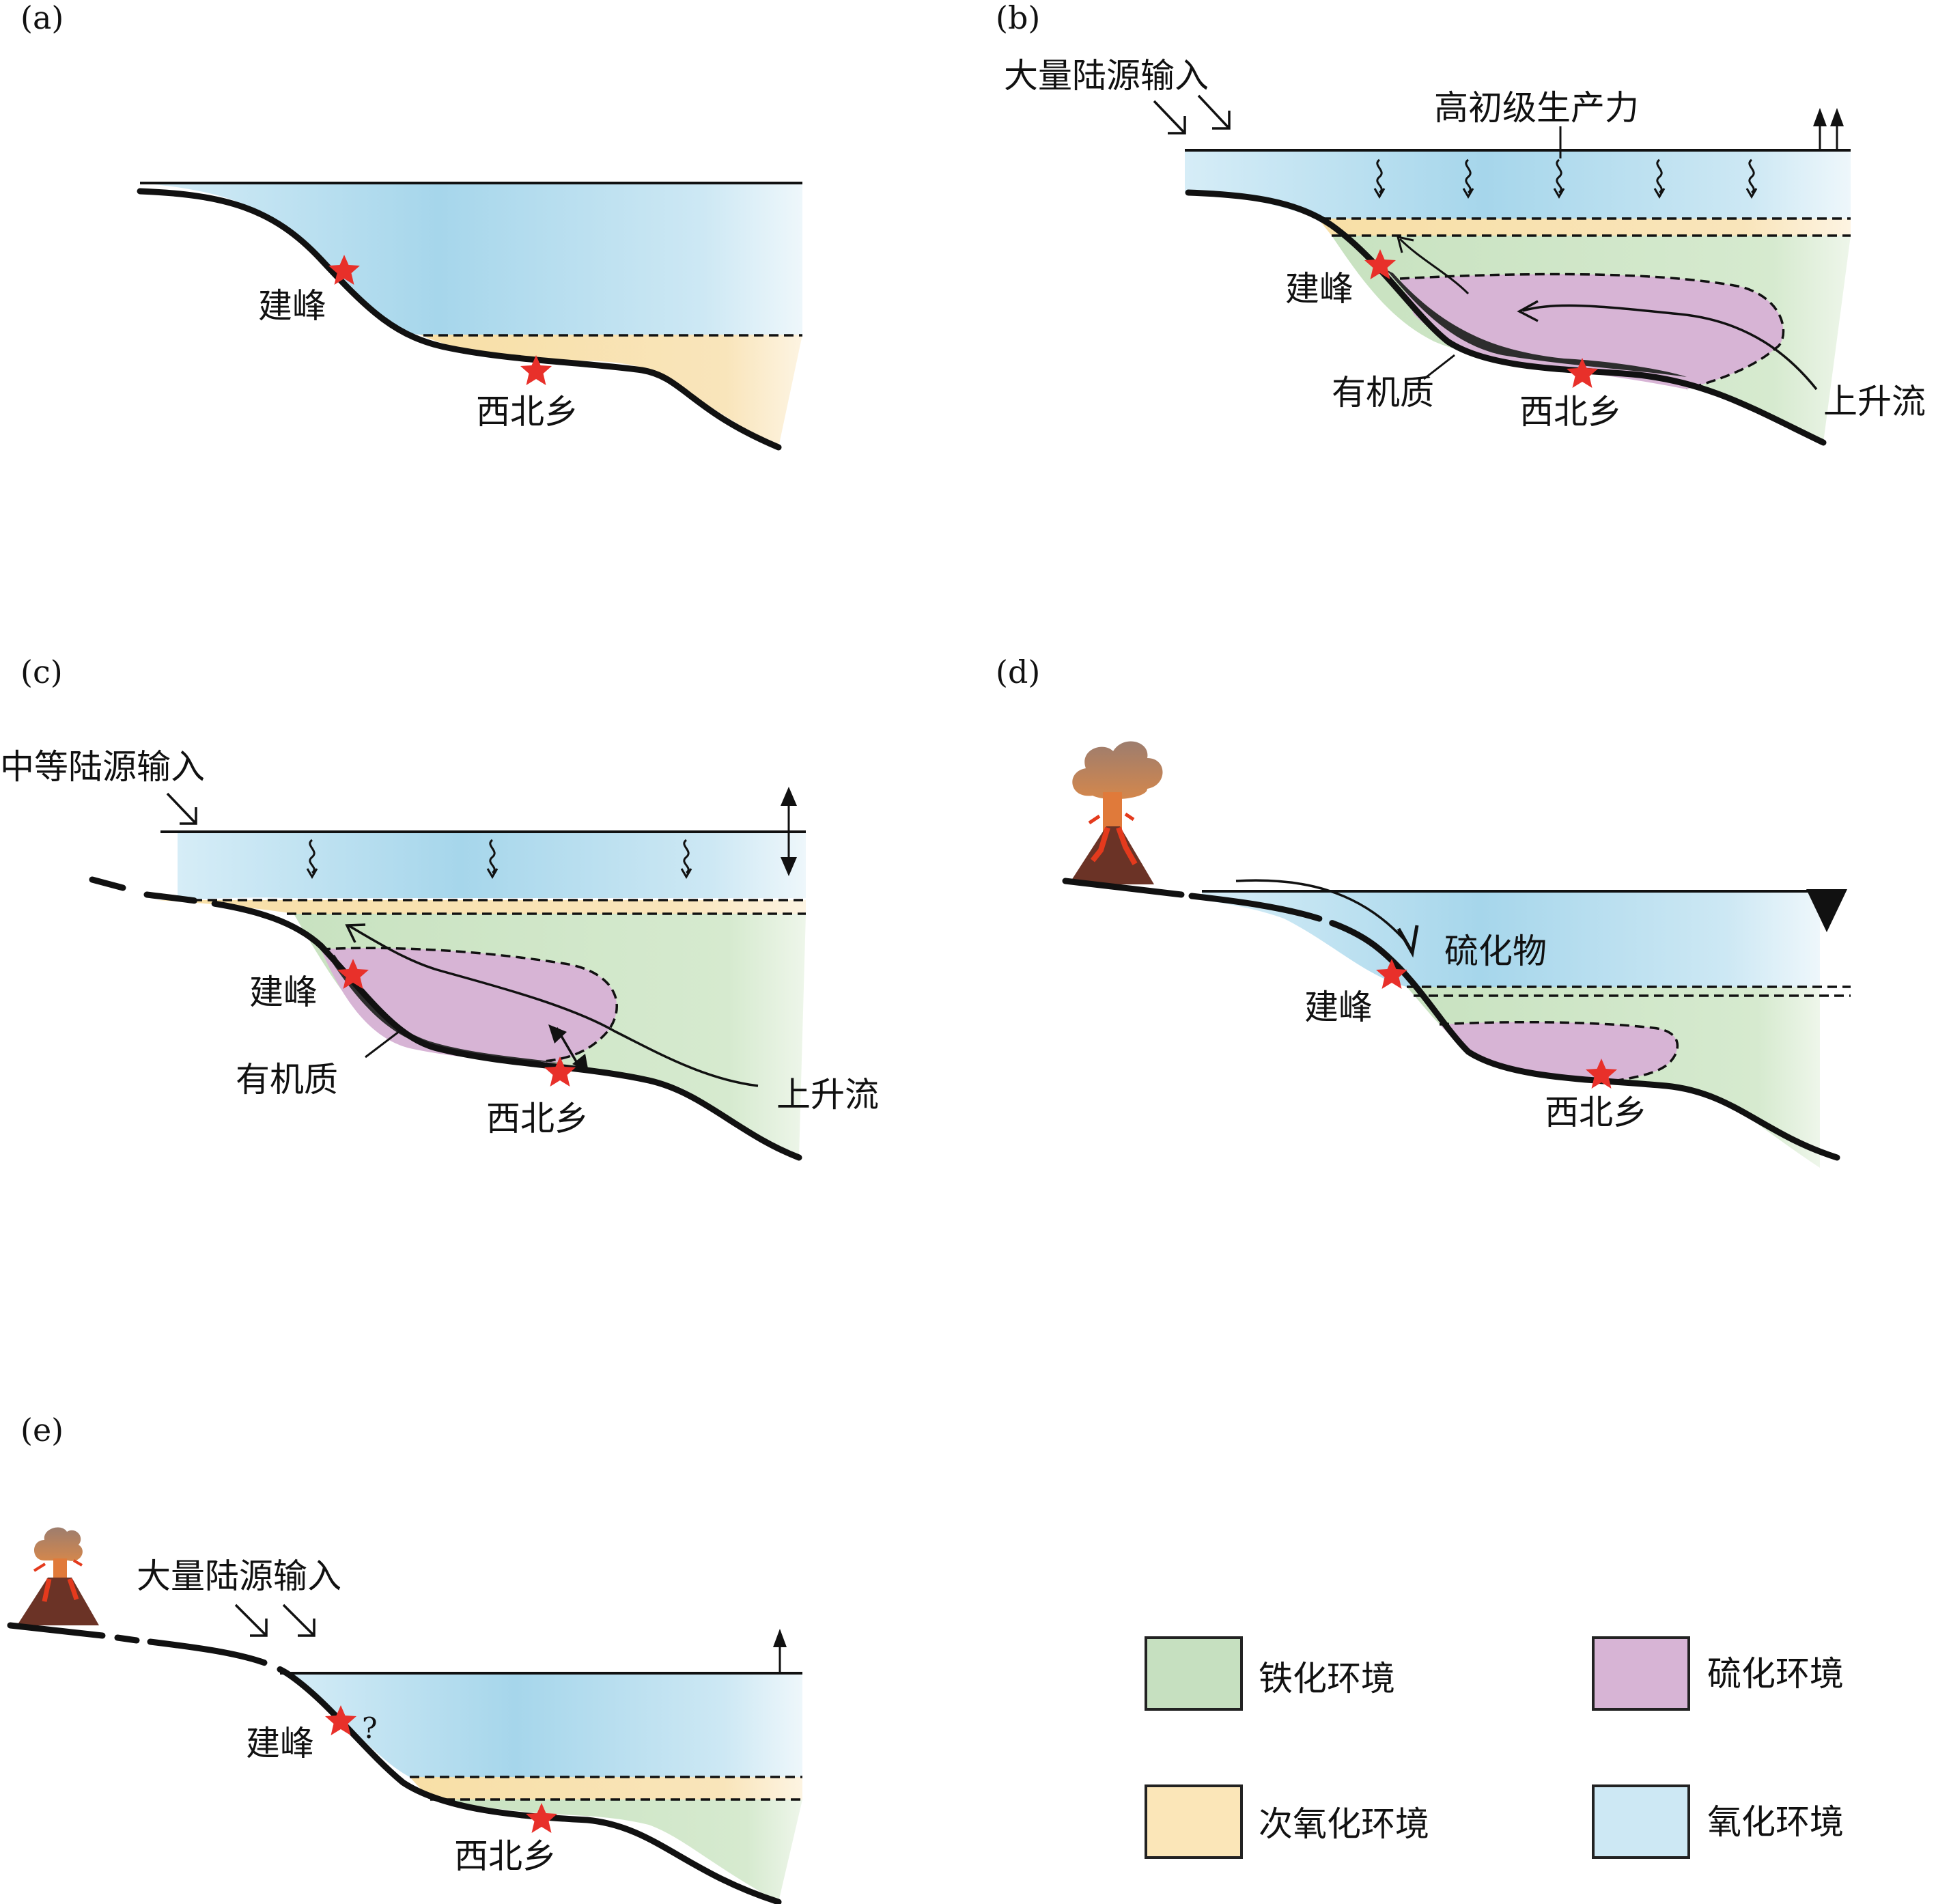 This screenshot has width=1936, height=1904. What do you see at coordinates (789, 831) in the screenshot?
I see `panel-c-sealevel-oscillation-arrow` at bounding box center [789, 831].